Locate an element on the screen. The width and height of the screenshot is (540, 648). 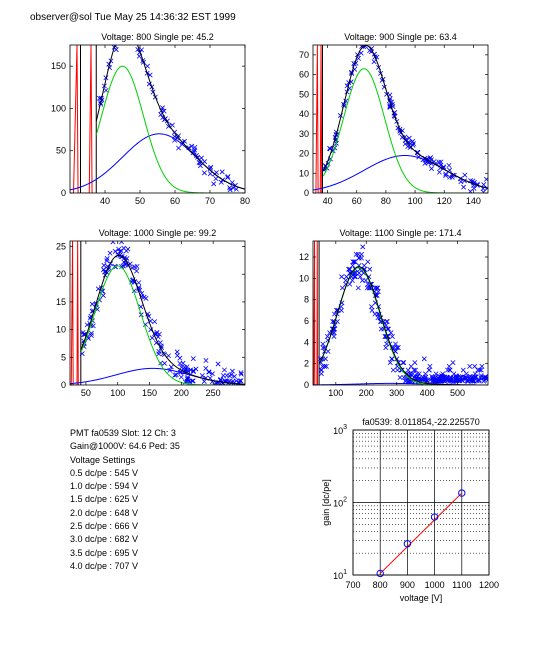
voltage-setting: 2.0 dc/pe : 648 V is located at coordinates (104, 512).